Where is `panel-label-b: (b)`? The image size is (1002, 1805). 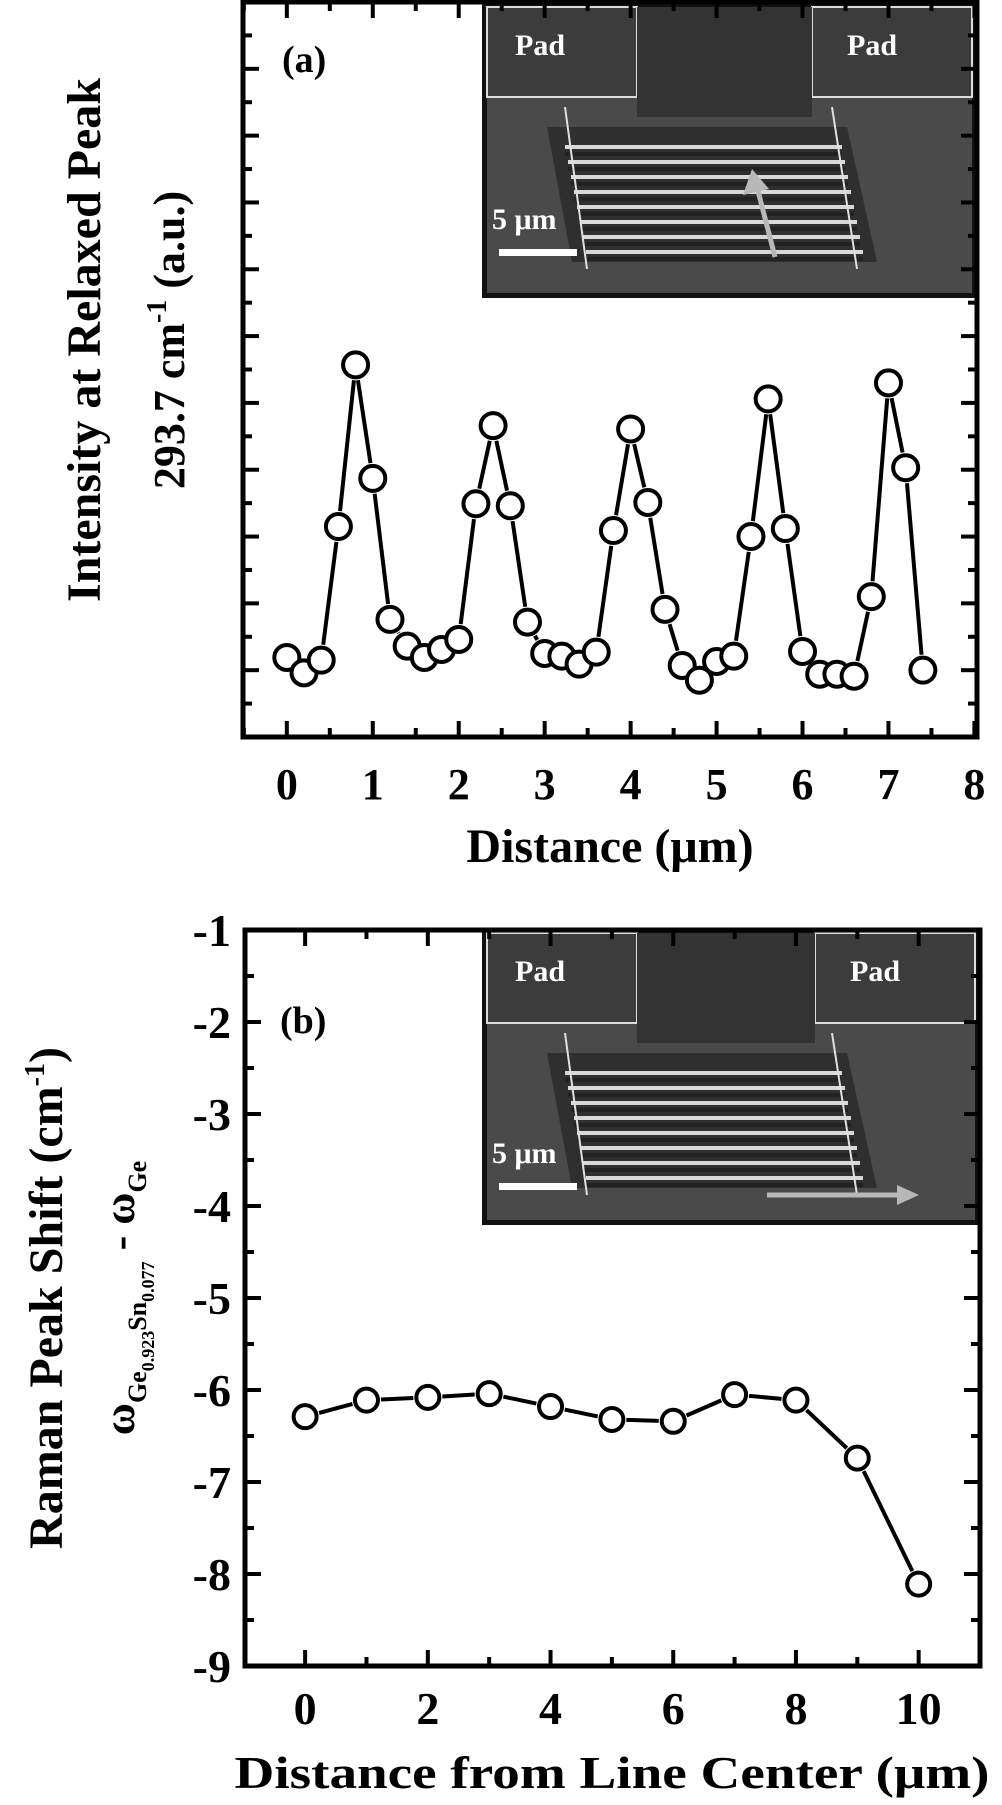 panel-label-b: (b) is located at coordinates (303, 1021).